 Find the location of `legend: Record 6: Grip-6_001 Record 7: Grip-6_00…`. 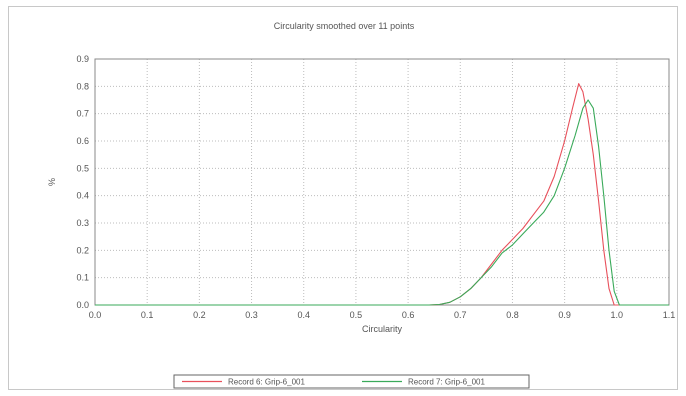

legend: Record 6: Grip-6_001 Record 7: Grip-6_00… is located at coordinates (351, 381).